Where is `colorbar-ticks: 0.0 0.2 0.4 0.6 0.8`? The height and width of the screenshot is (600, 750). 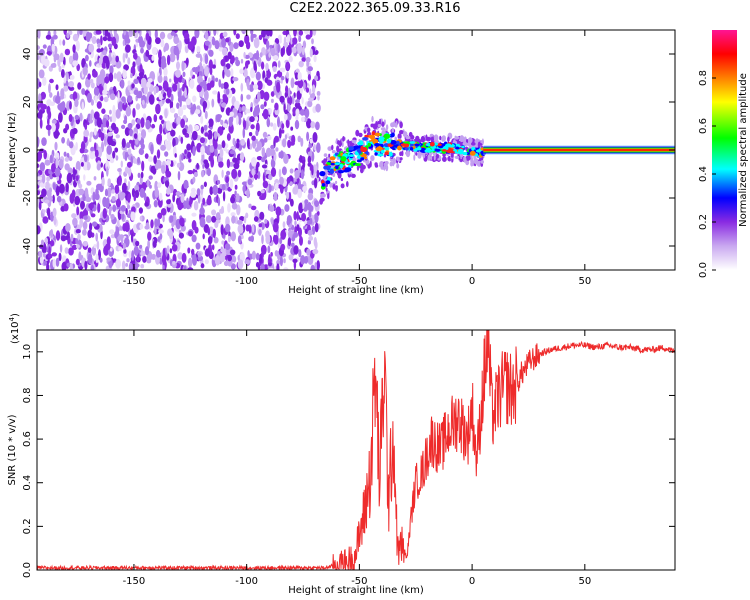
colorbar-ticks: 0.0 0.2 0.4 0.6 0.8 is located at coordinates (707, 174).